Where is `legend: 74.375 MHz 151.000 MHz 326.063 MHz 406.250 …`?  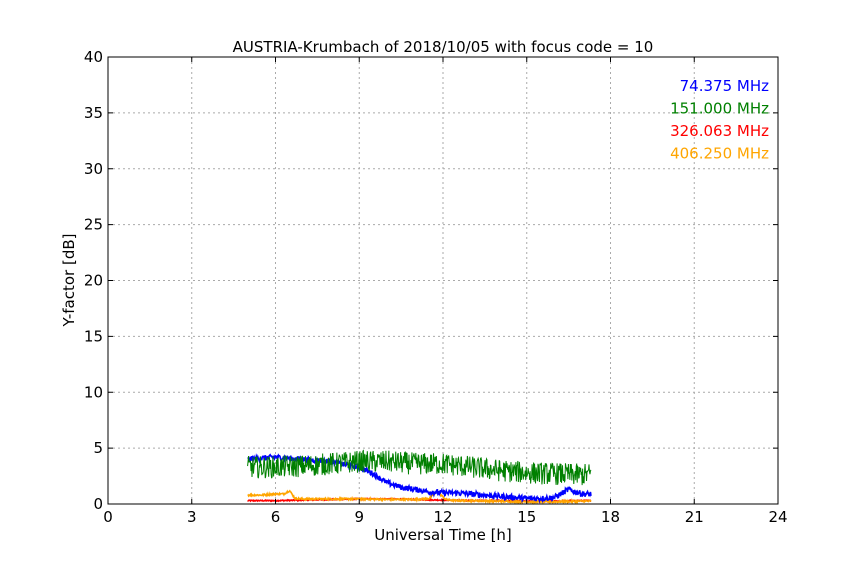
legend: 74.375 MHz 151.000 MHz 326.063 MHz 406.250 … is located at coordinates (719, 120).